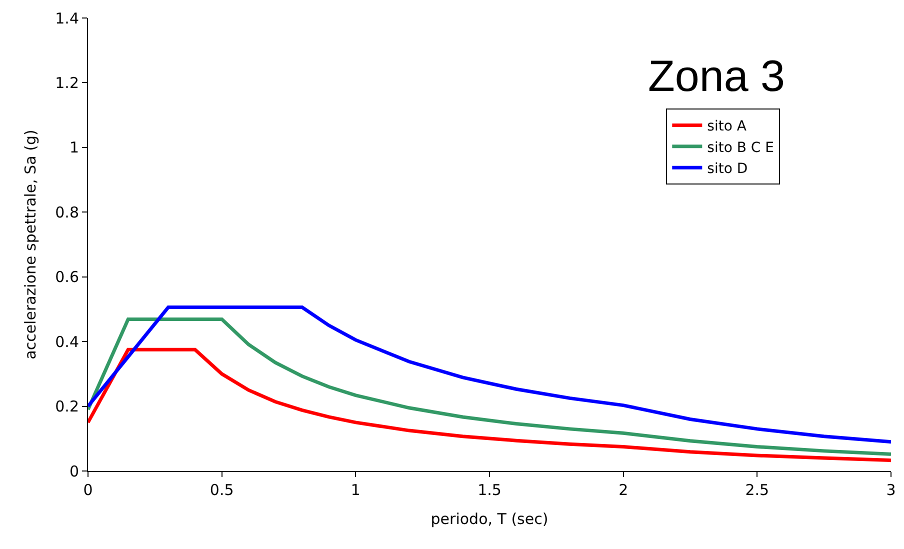 This screenshot has width=904, height=549. Describe the element at coordinates (727, 126) in the screenshot. I see `legend-label: sito A` at that location.